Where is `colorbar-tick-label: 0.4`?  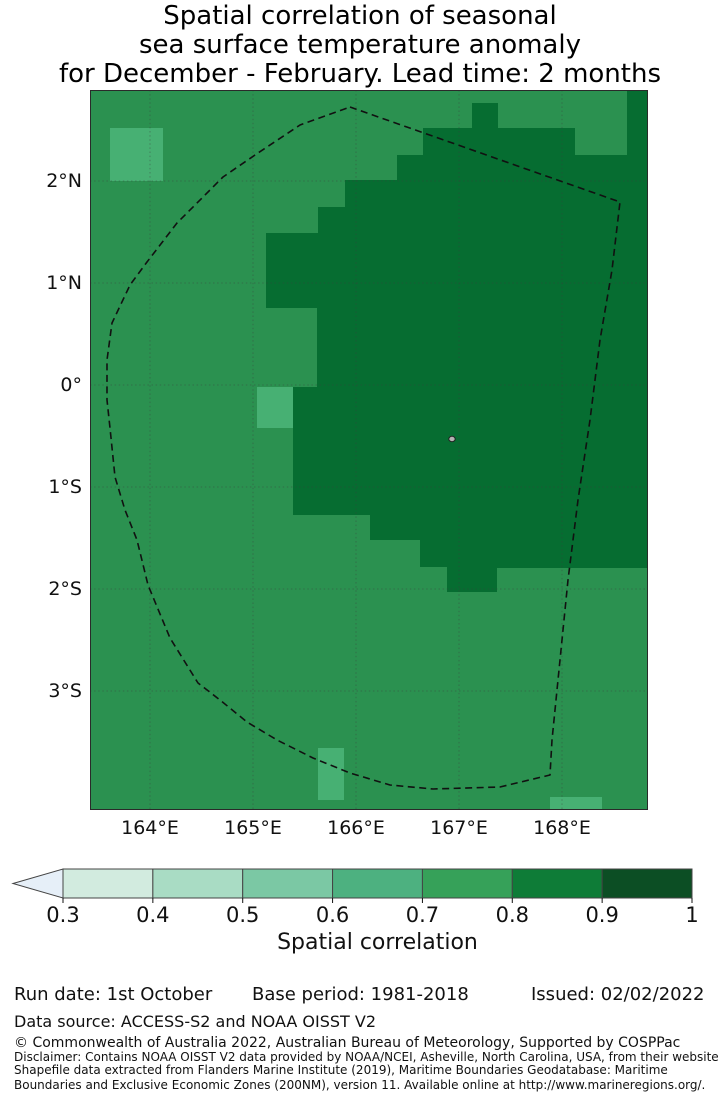
colorbar-tick-label: 0.4 is located at coordinates (153, 915).